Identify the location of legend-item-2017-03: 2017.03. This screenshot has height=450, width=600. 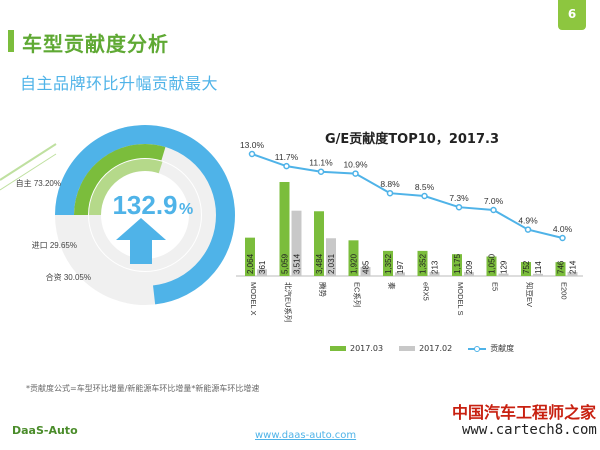
(356, 348).